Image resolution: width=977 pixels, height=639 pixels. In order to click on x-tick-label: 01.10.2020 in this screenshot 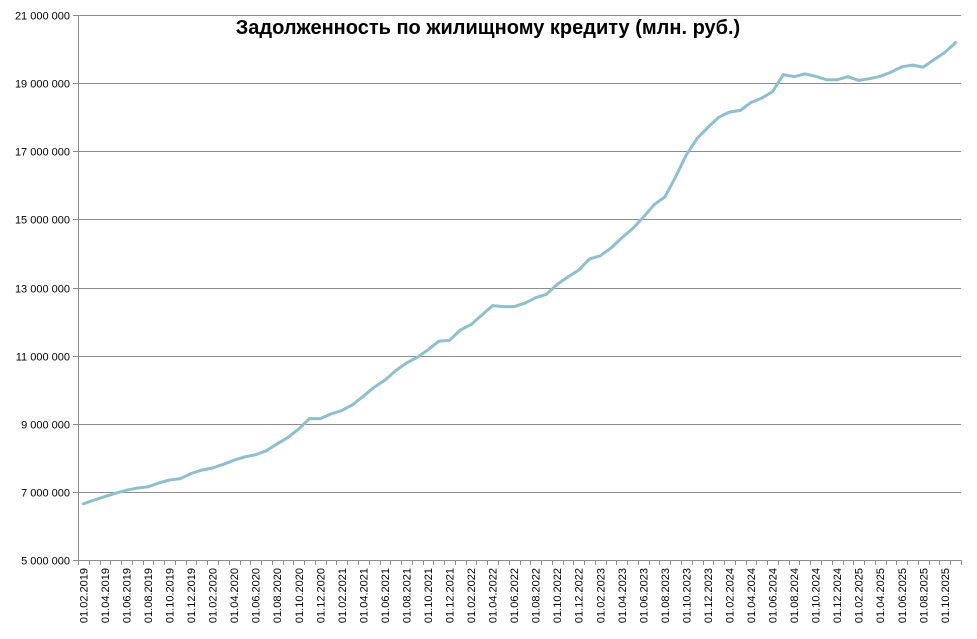, I will do `click(300, 595)`.